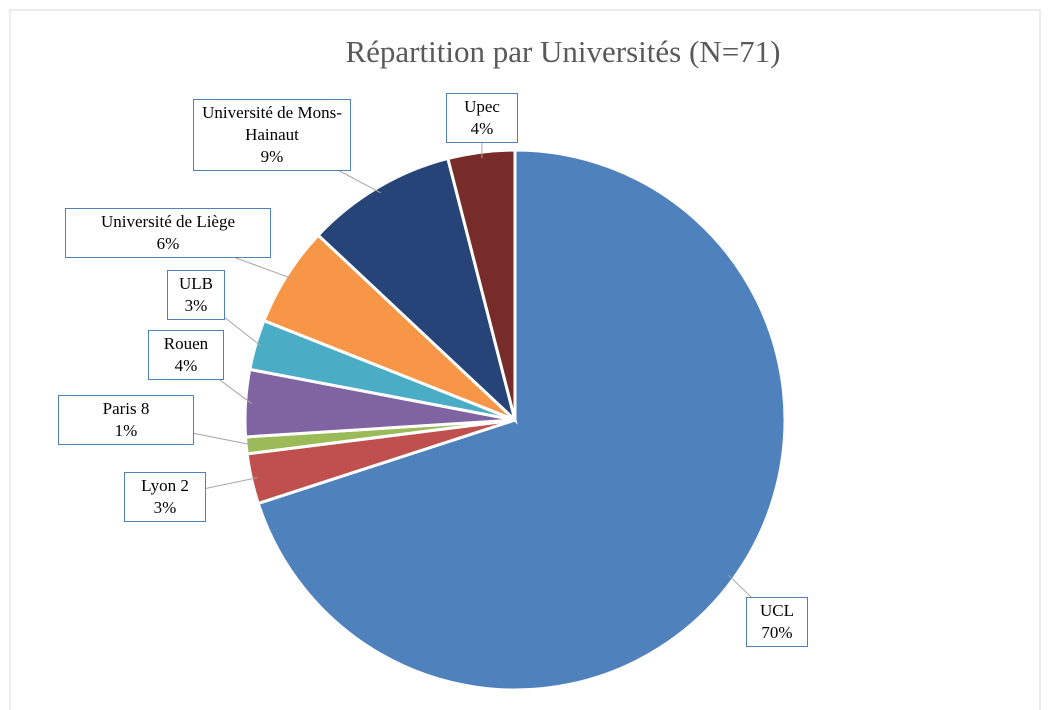  What do you see at coordinates (777, 622) in the screenshot?
I see `data-label: UCL 70%` at bounding box center [777, 622].